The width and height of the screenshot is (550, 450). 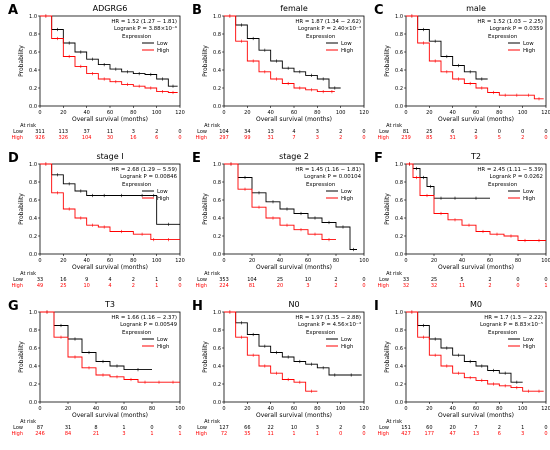 I want to click on at-risk-high-count: 239, so click(x=406, y=138).